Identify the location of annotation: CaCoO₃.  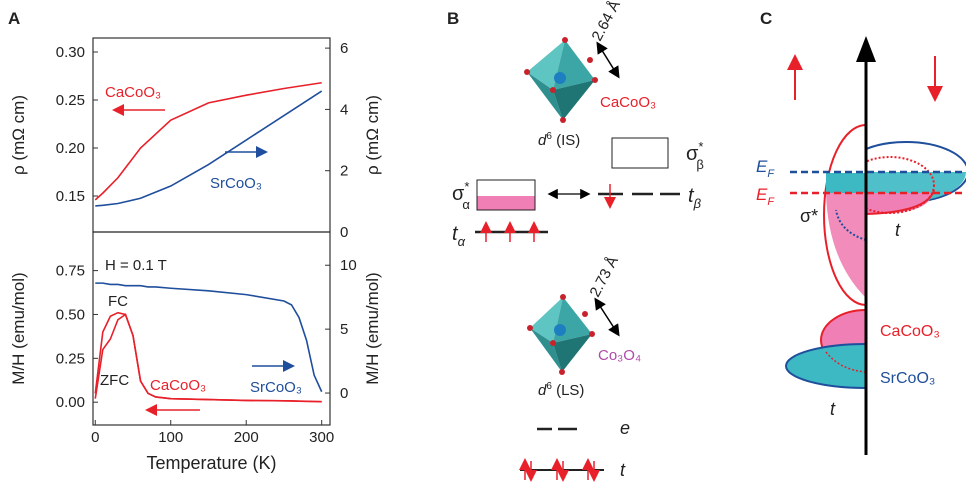
(178, 385).